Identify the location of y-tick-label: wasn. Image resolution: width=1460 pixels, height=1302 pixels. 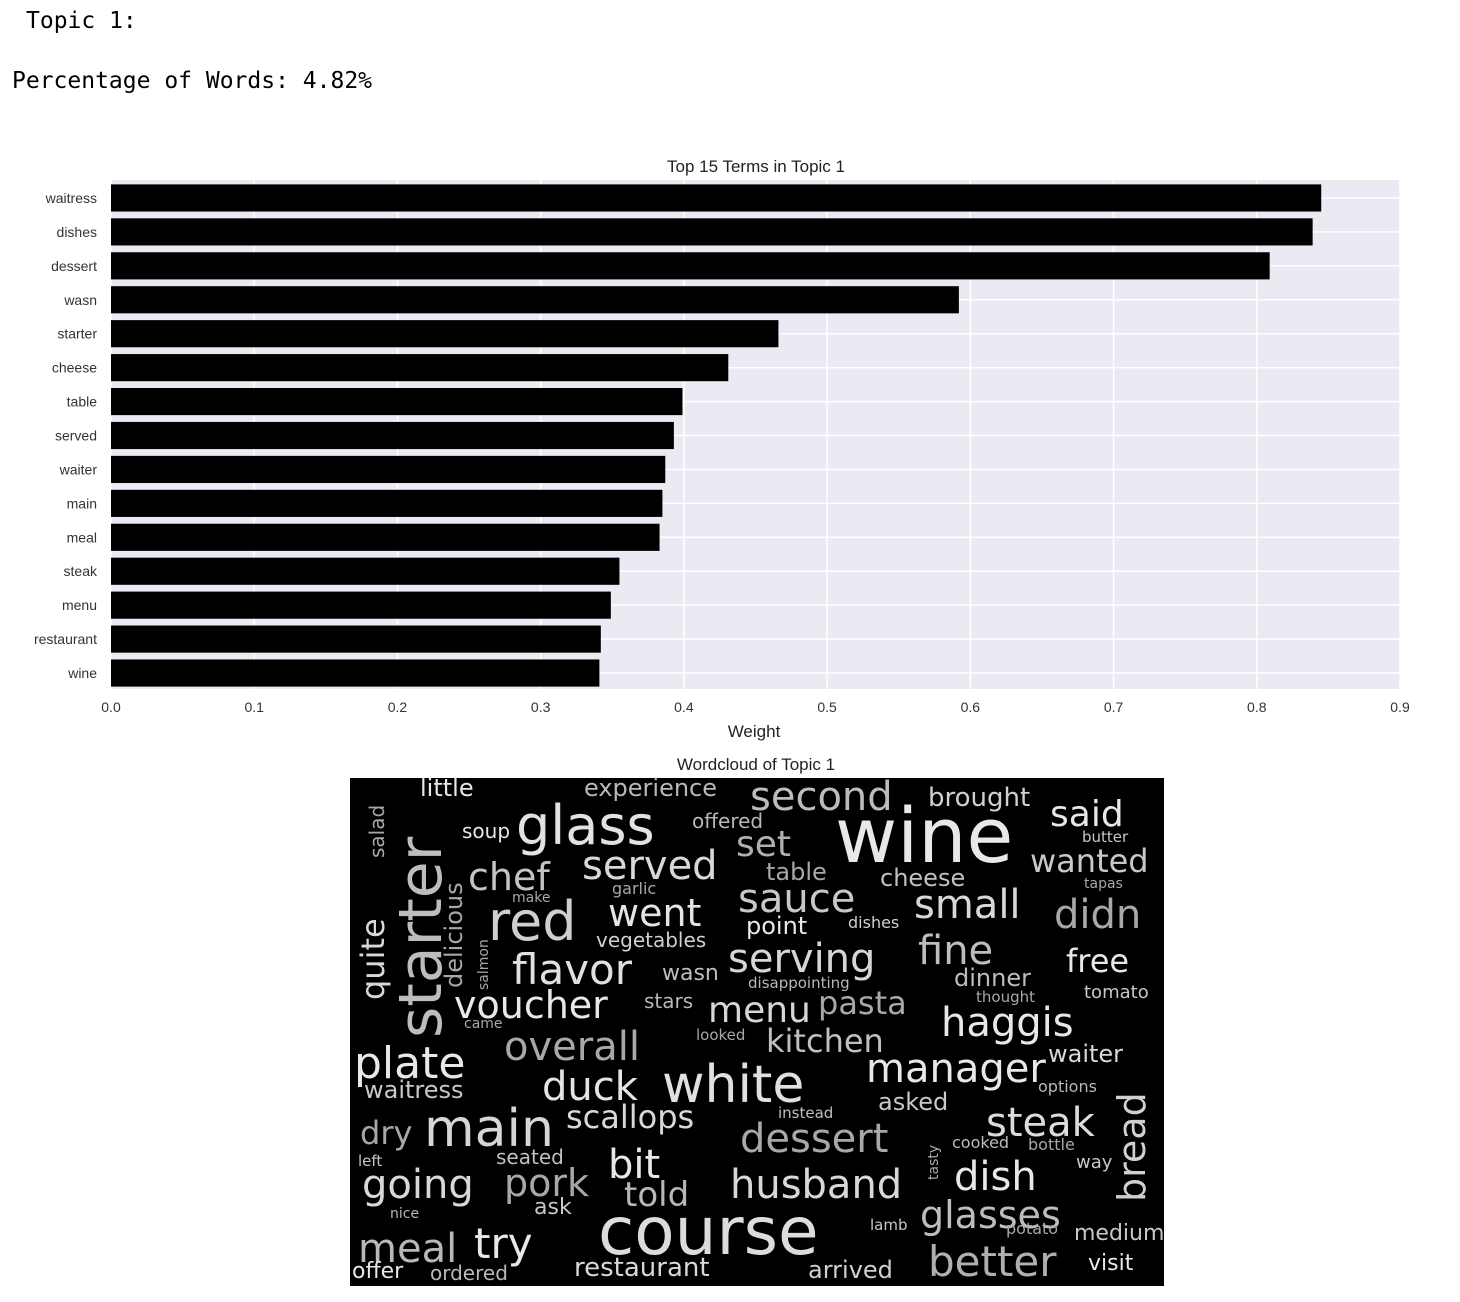
(80, 300).